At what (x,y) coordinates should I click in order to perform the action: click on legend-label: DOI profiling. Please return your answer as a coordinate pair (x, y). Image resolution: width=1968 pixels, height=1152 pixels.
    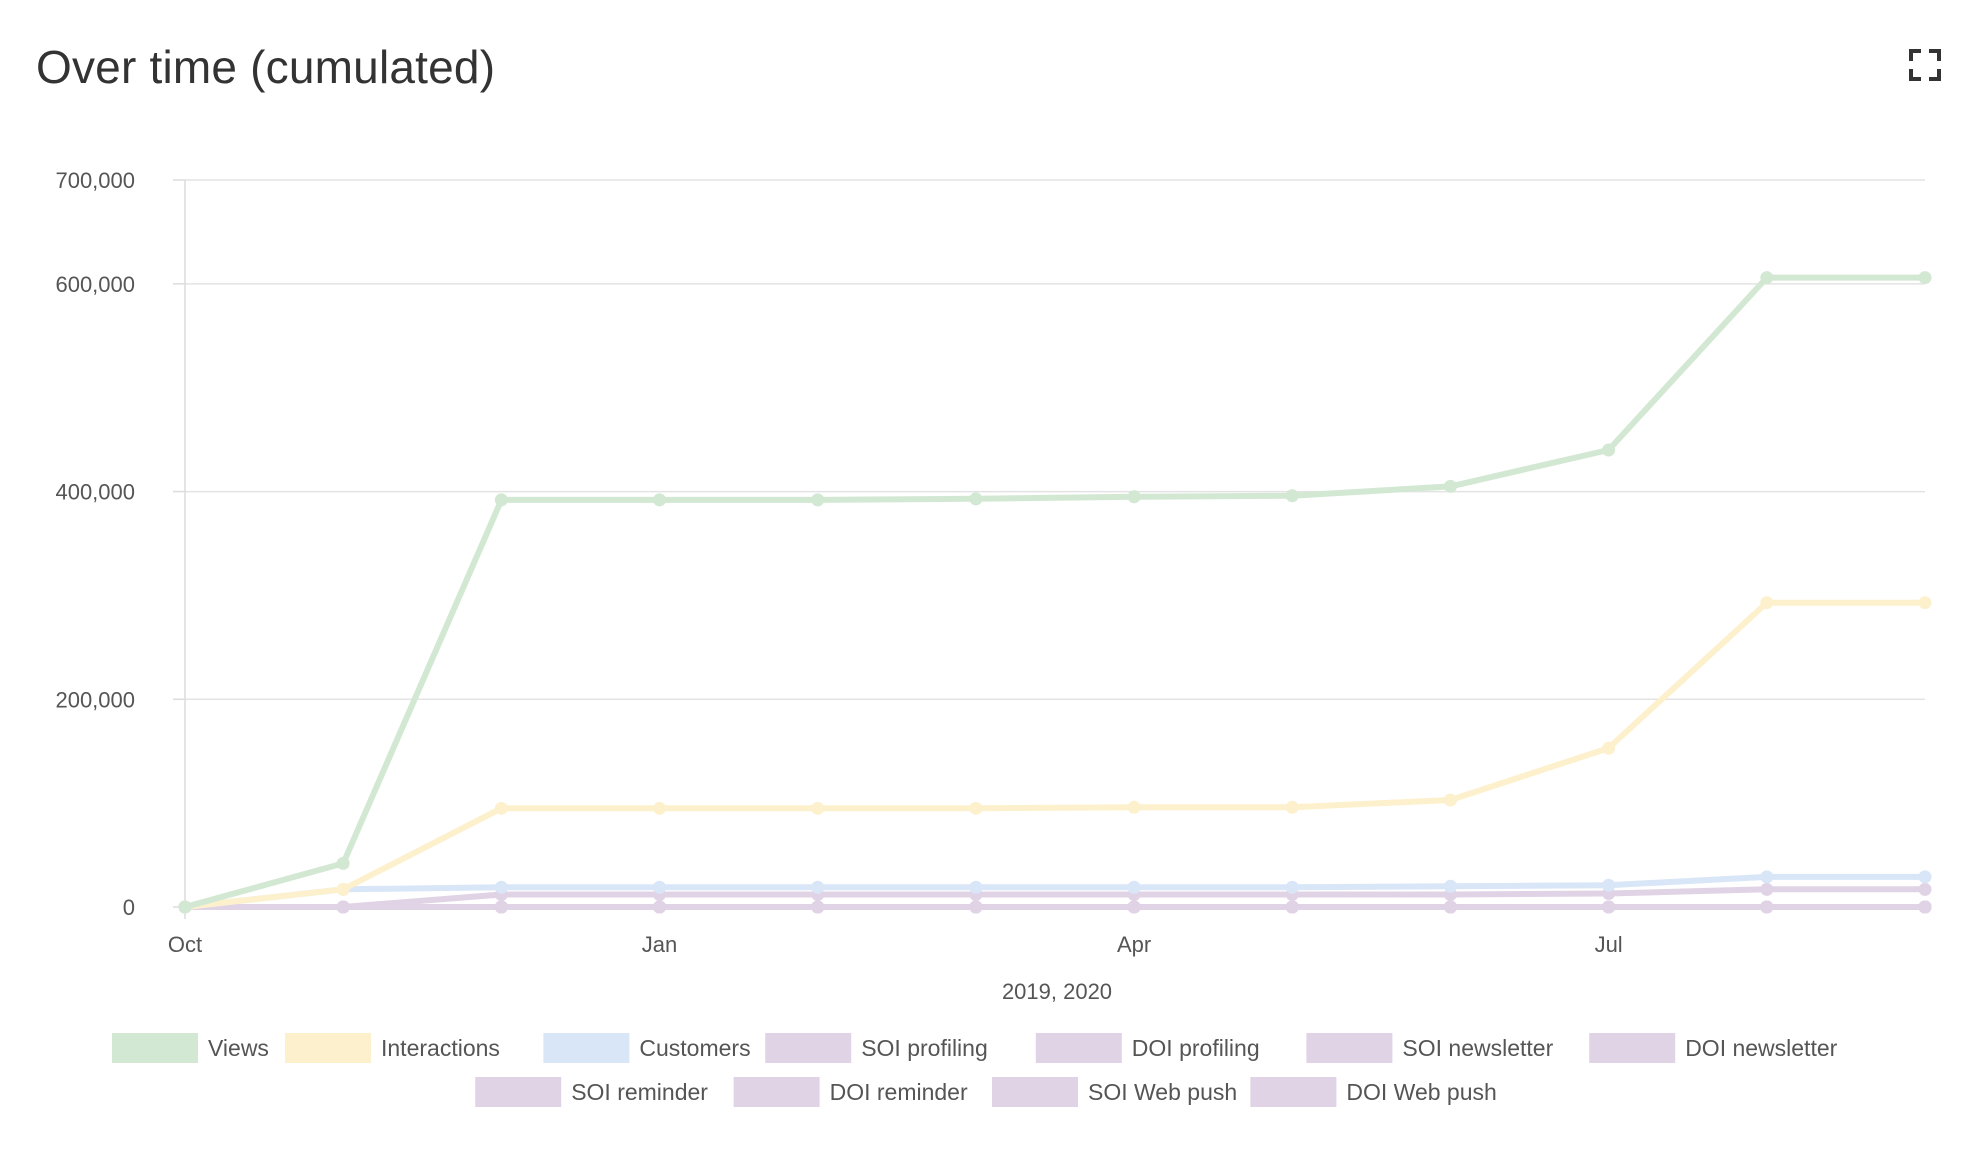
    Looking at the image, I should click on (1196, 1048).